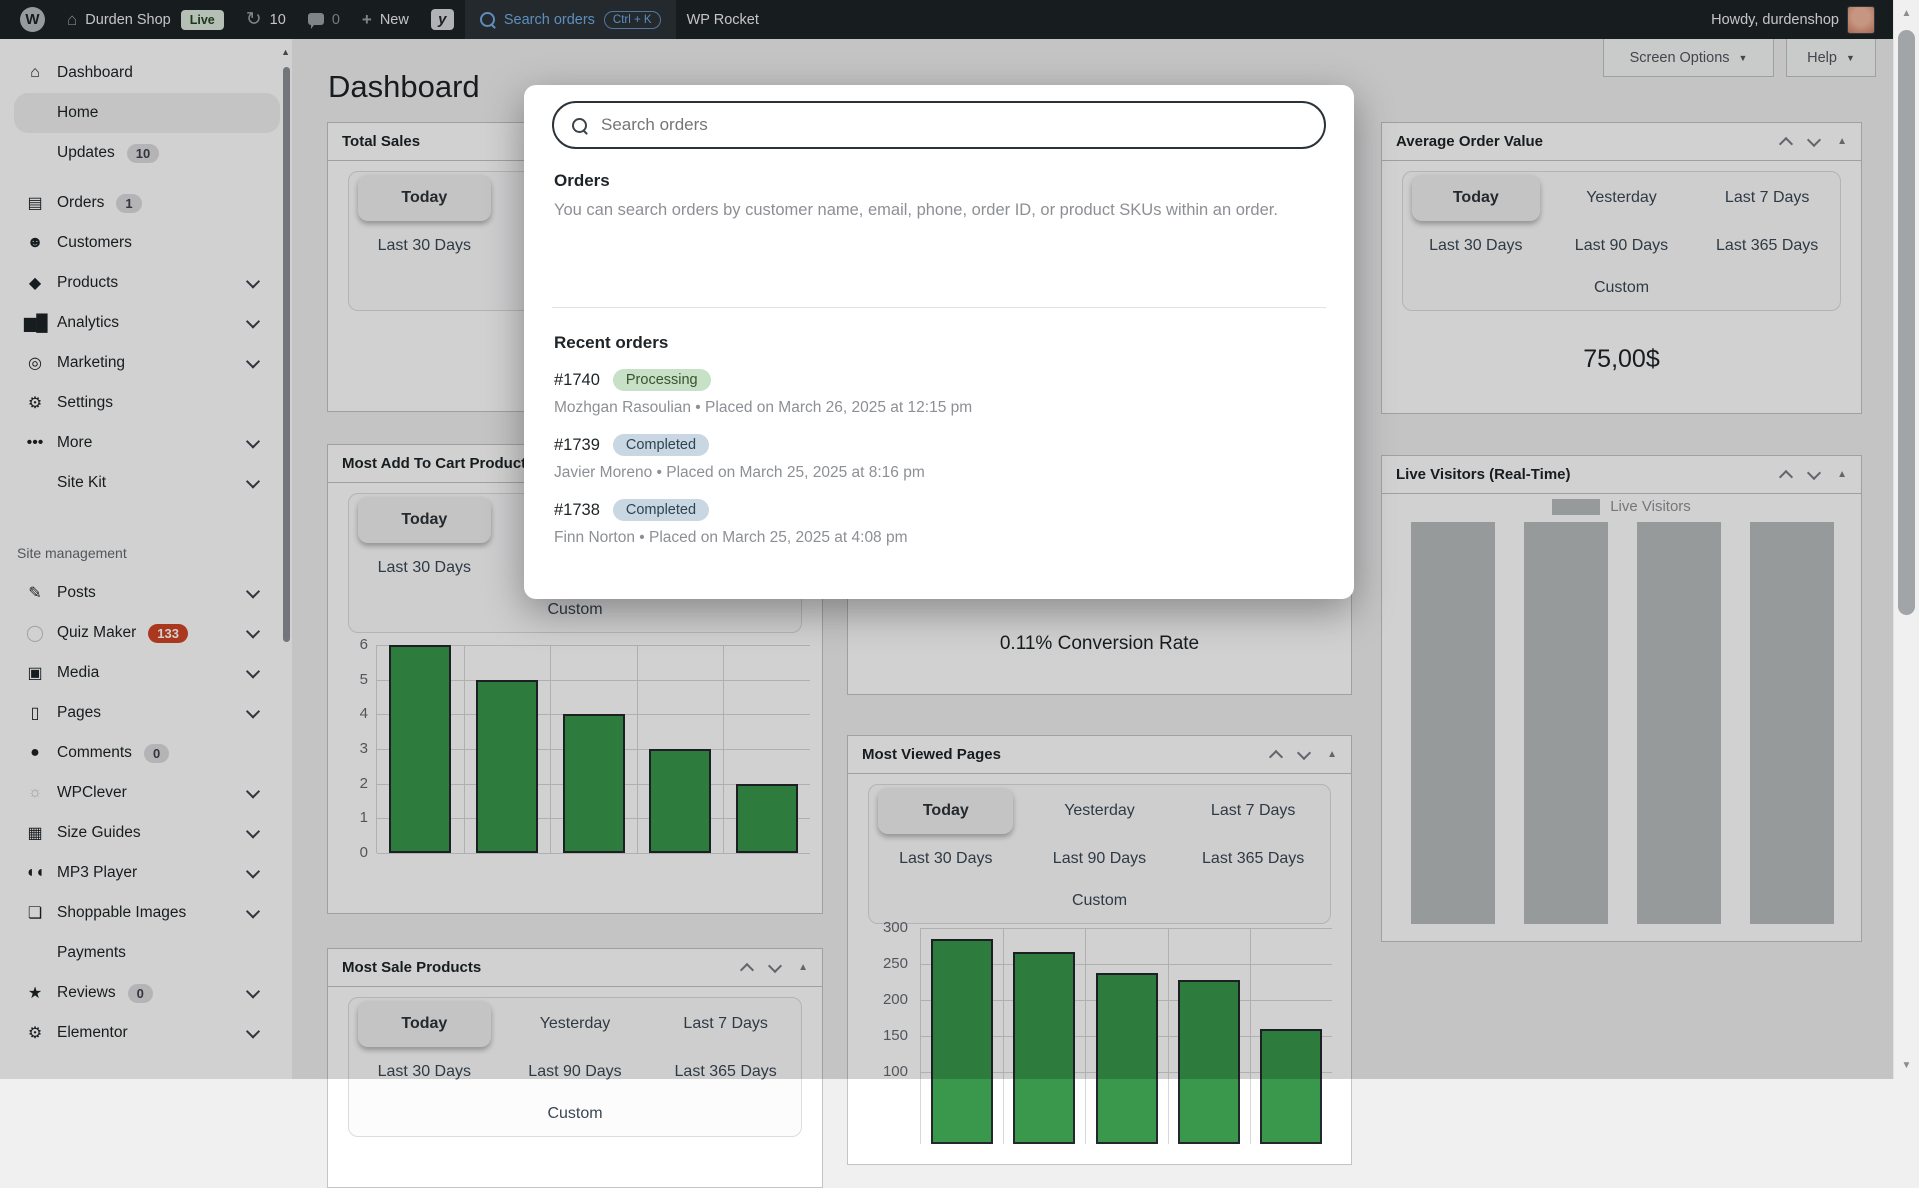 Image resolution: width=1919 pixels, height=1188 pixels. Describe the element at coordinates (91, 952) in the screenshot. I see `sidebar-item-label: Payments` at that location.